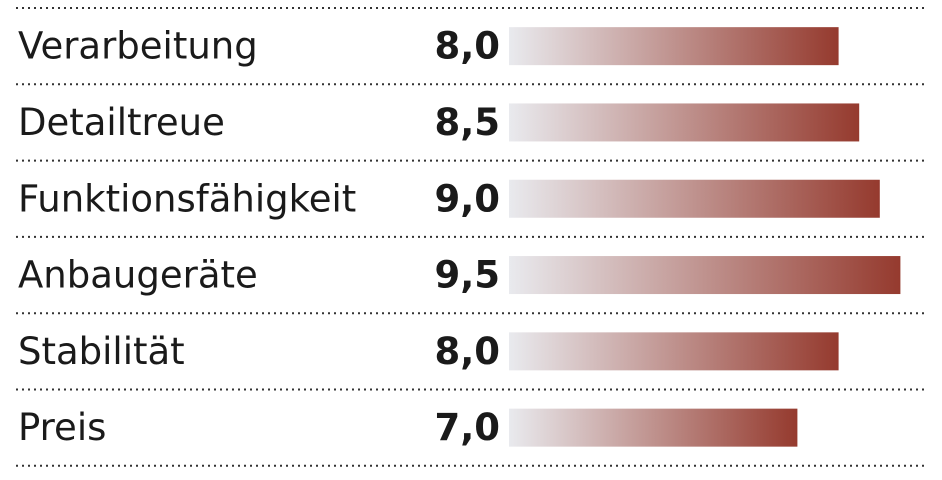 The height and width of the screenshot is (480, 942). What do you see at coordinates (467, 427) in the screenshot?
I see `value-label: 7,0` at bounding box center [467, 427].